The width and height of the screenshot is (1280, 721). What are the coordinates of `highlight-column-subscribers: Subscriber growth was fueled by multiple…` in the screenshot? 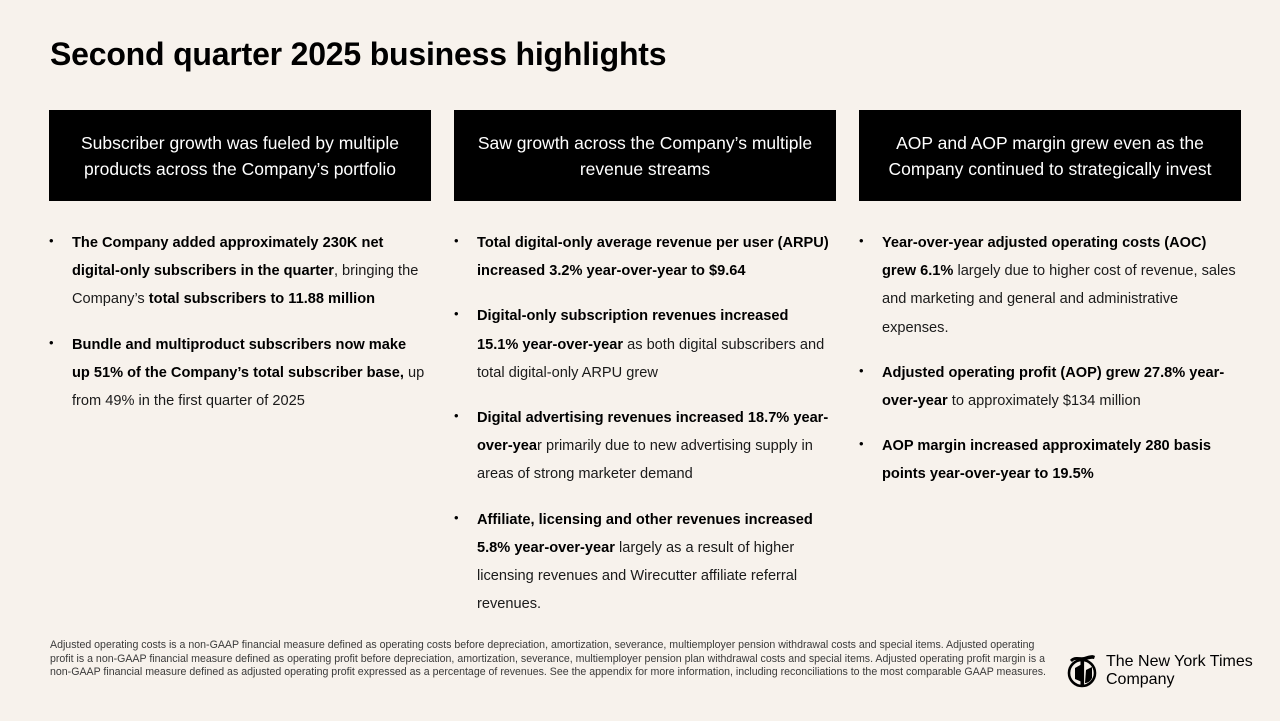 It's located at (240, 271).